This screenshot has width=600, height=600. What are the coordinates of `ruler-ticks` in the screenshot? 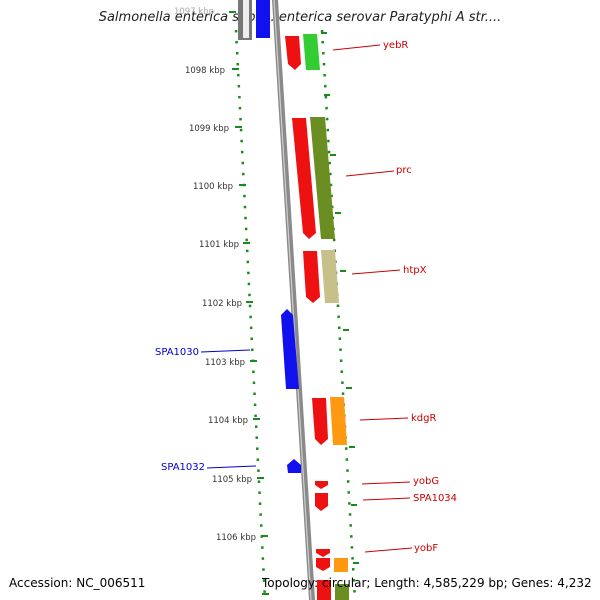 It's located at (249, 303).